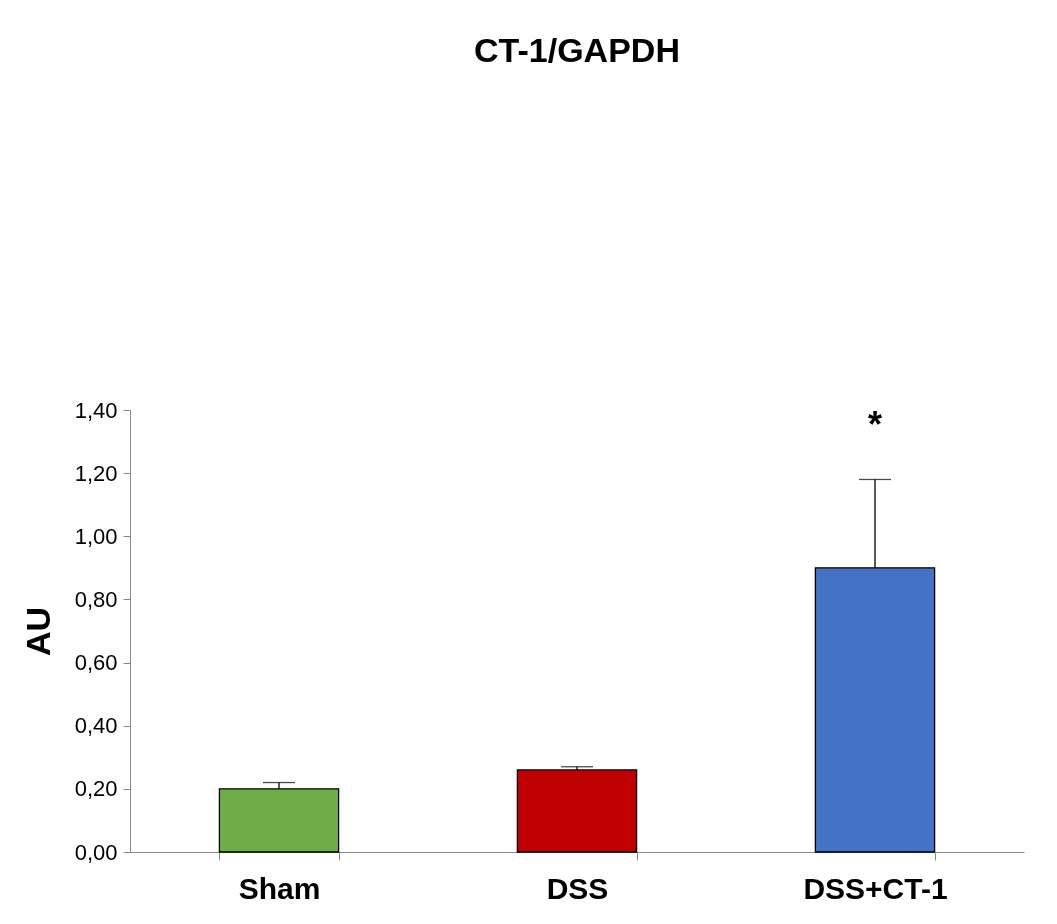 Image resolution: width=1057 pixels, height=924 pixels. What do you see at coordinates (96, 536) in the screenshot?
I see `y-tick-label: 1,00` at bounding box center [96, 536].